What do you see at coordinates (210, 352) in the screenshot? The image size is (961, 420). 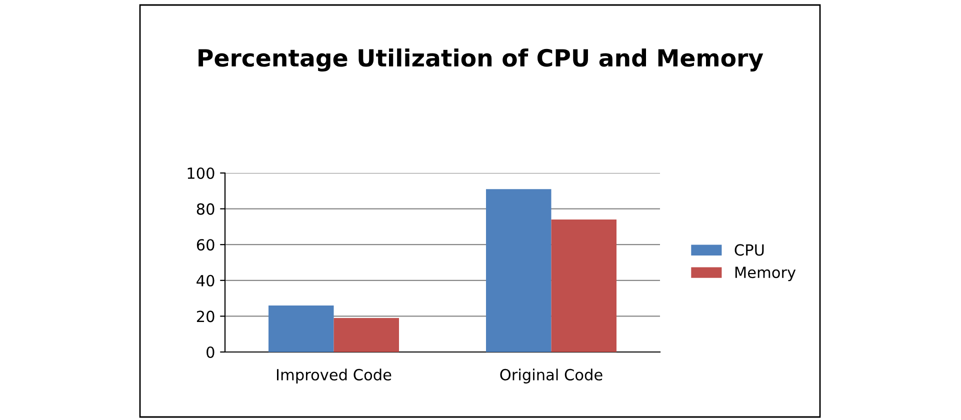 I see `y-tick-label: 0` at bounding box center [210, 352].